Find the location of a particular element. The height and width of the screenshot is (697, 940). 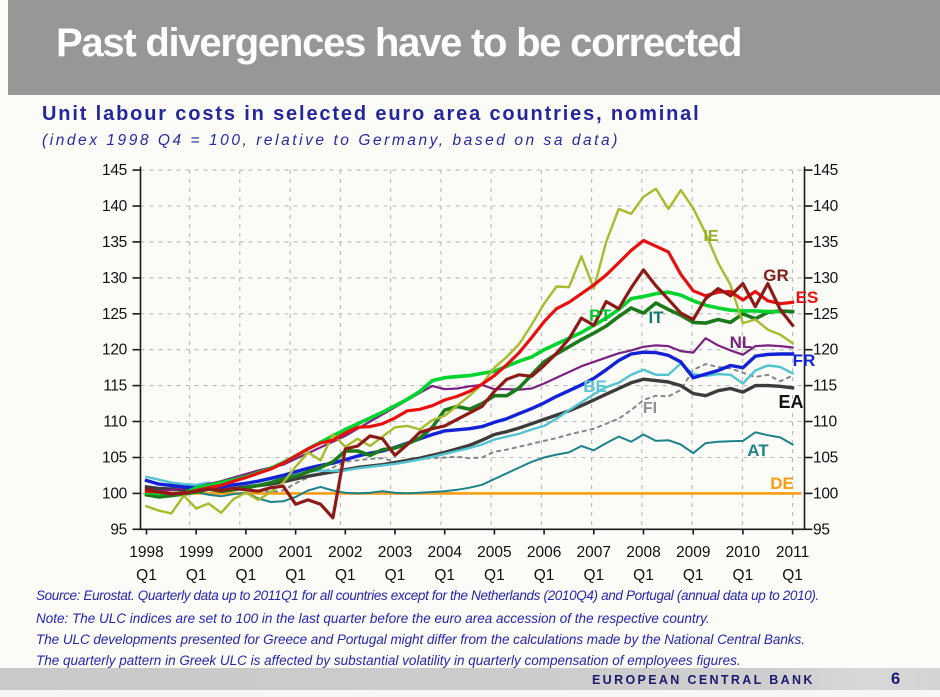

svg-text: BE is located at coordinates (595, 386).